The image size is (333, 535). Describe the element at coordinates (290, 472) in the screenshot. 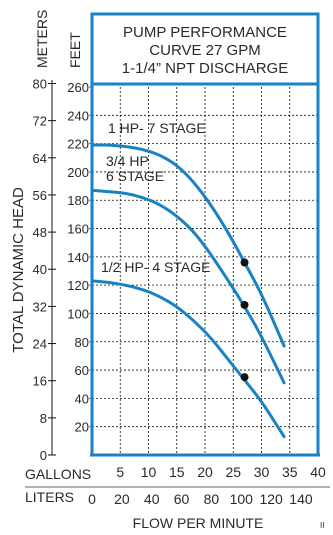

I see `gallons-tick-label: 35` at that location.